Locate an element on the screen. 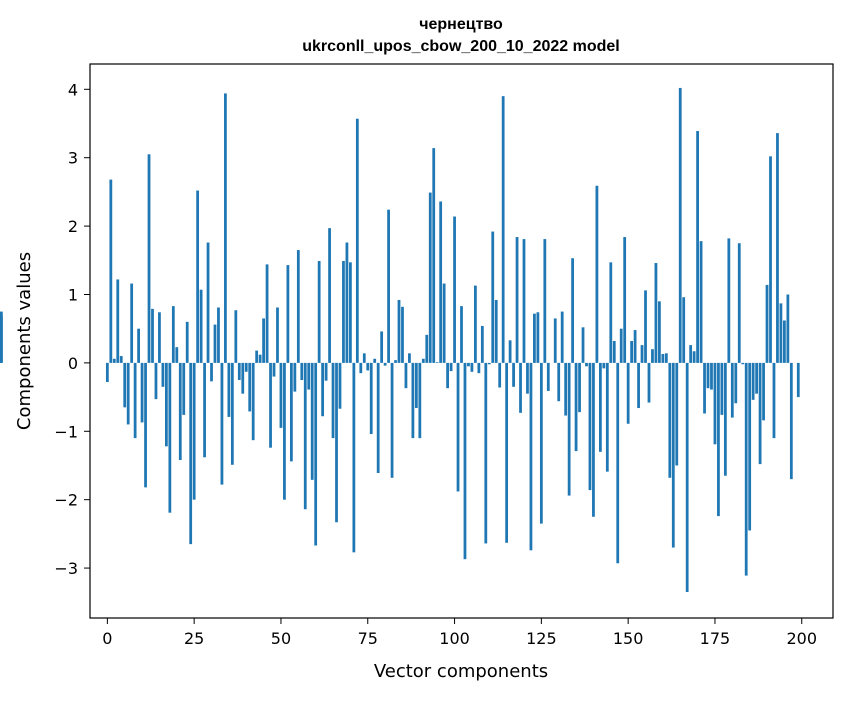  bar-undefined is located at coordinates (1, 339).